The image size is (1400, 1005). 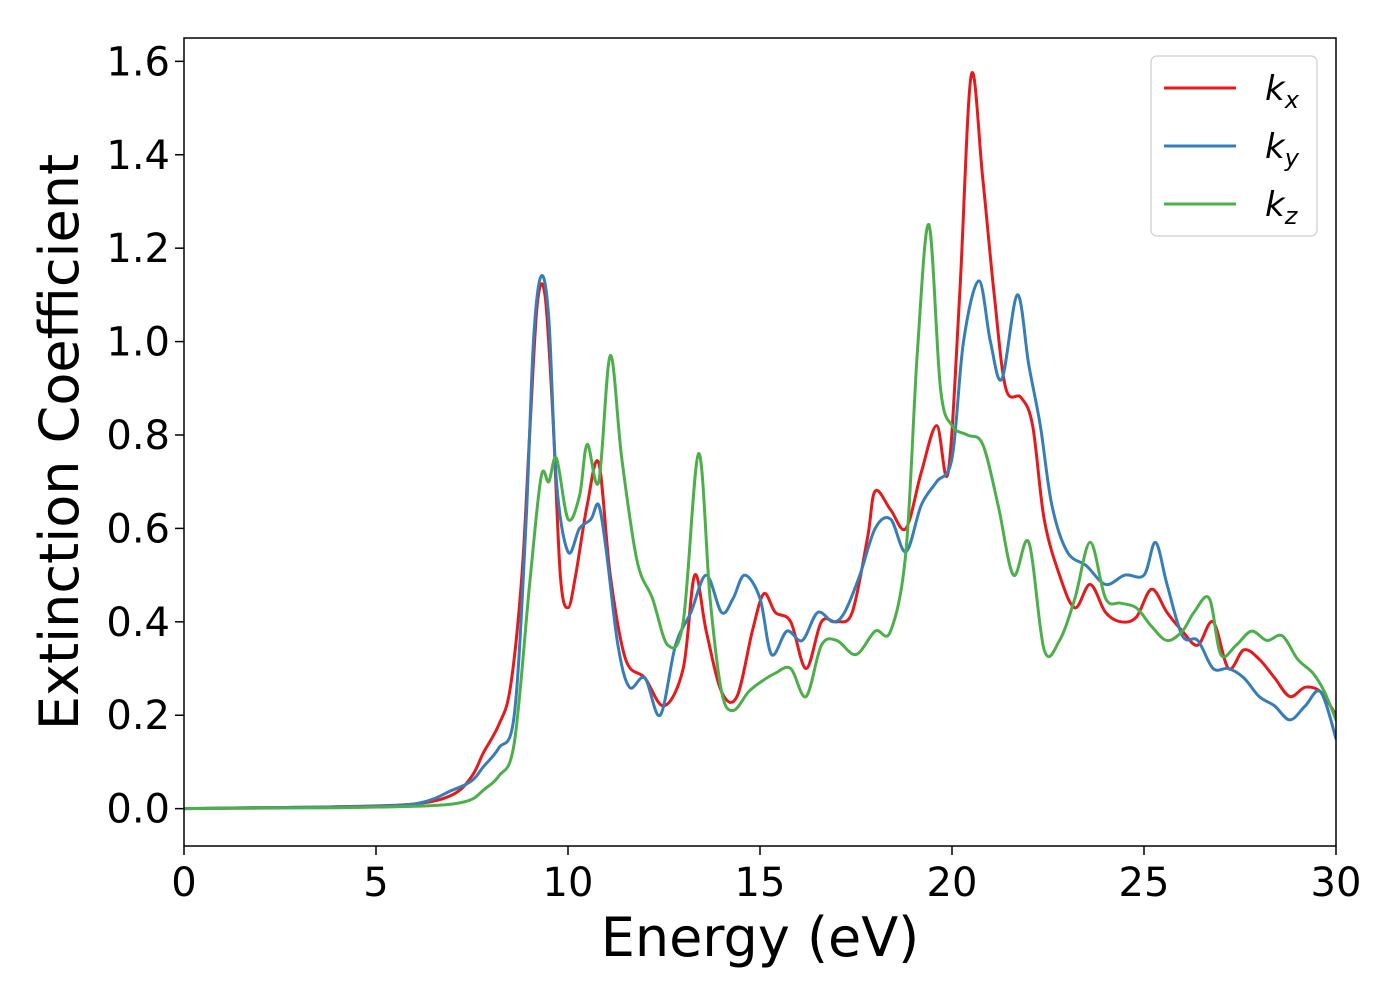 I want to click on legend-label: kz, so click(x=1282, y=207).